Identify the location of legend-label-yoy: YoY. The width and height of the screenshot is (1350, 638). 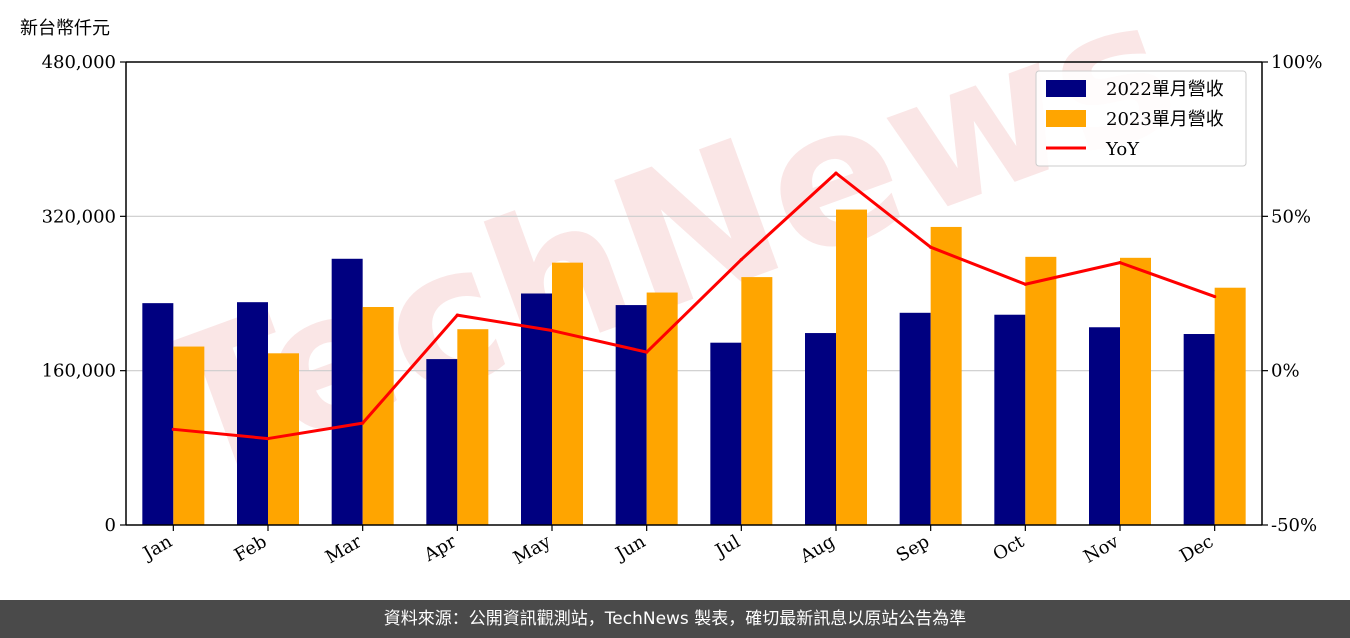
(1122, 149).